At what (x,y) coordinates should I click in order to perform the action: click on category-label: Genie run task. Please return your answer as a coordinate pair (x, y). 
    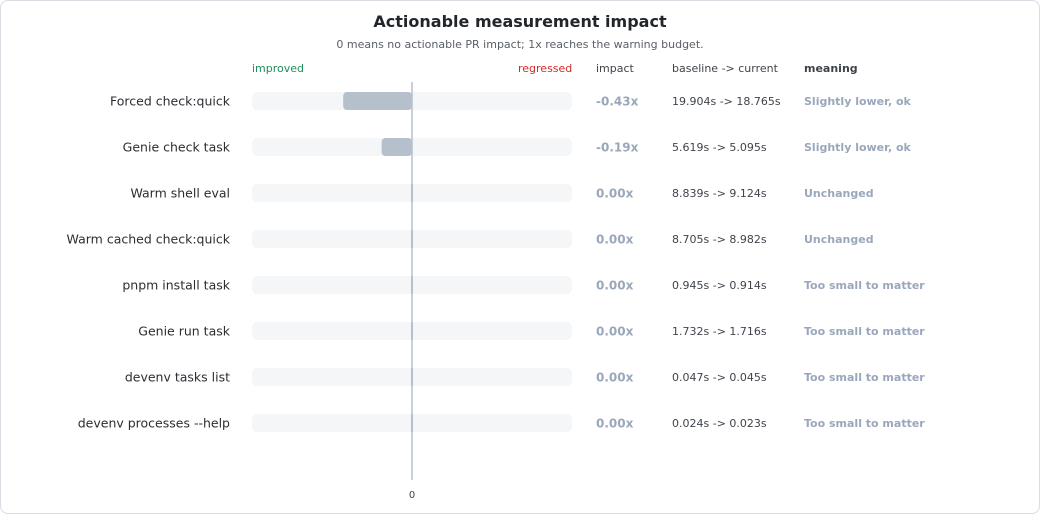
    Looking at the image, I should click on (184, 331).